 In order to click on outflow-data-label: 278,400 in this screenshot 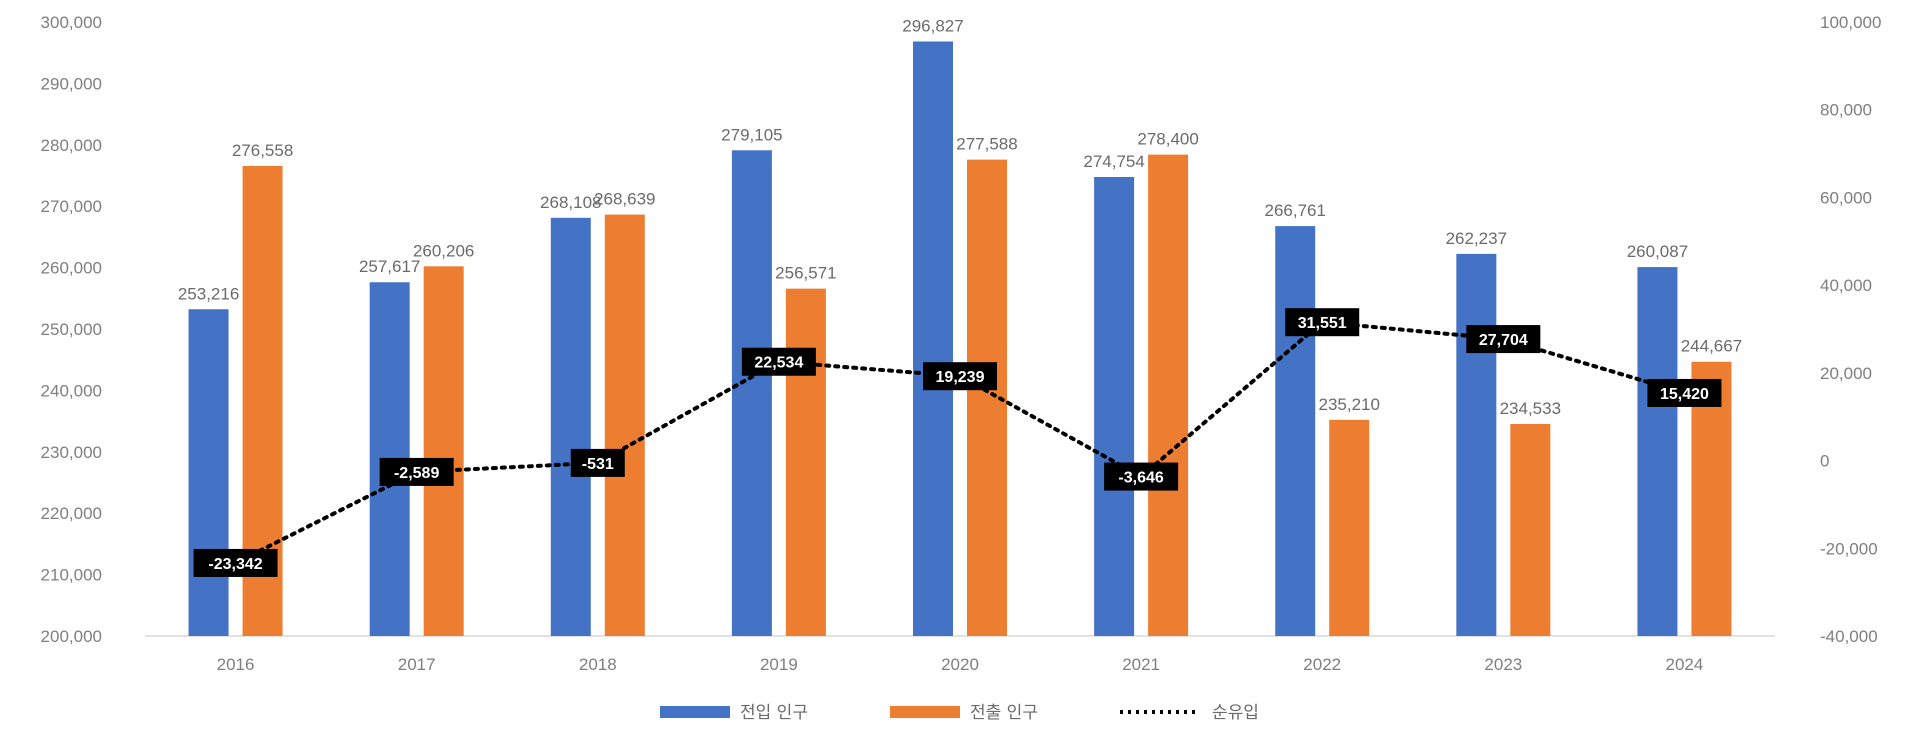, I will do `click(1167, 139)`.